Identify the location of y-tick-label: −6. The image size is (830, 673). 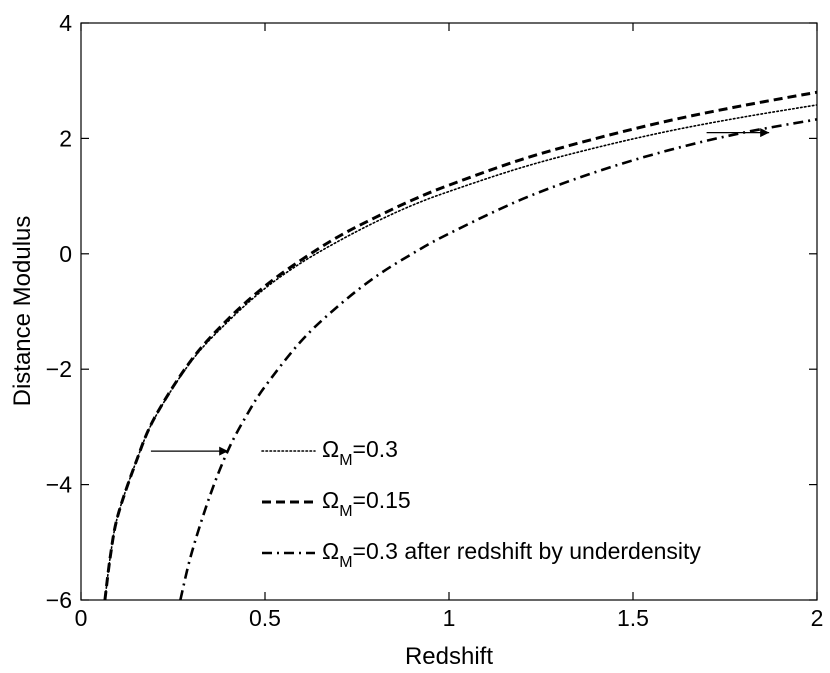
(59, 600).